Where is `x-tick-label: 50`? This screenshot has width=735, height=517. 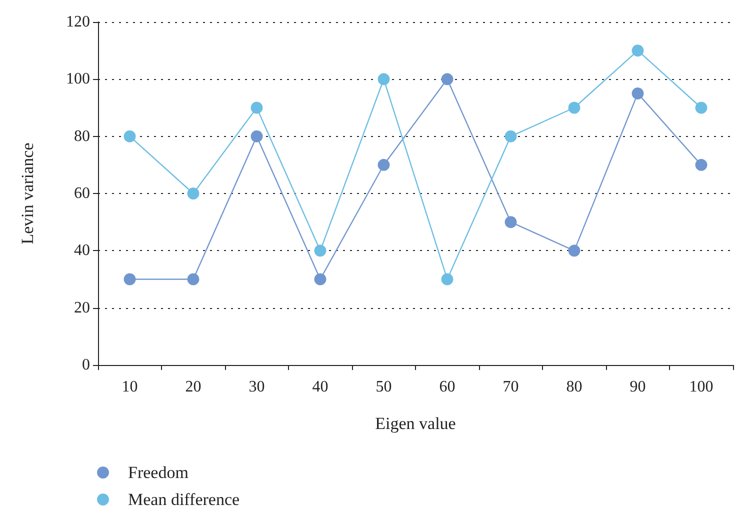
x-tick-label: 50 is located at coordinates (384, 387).